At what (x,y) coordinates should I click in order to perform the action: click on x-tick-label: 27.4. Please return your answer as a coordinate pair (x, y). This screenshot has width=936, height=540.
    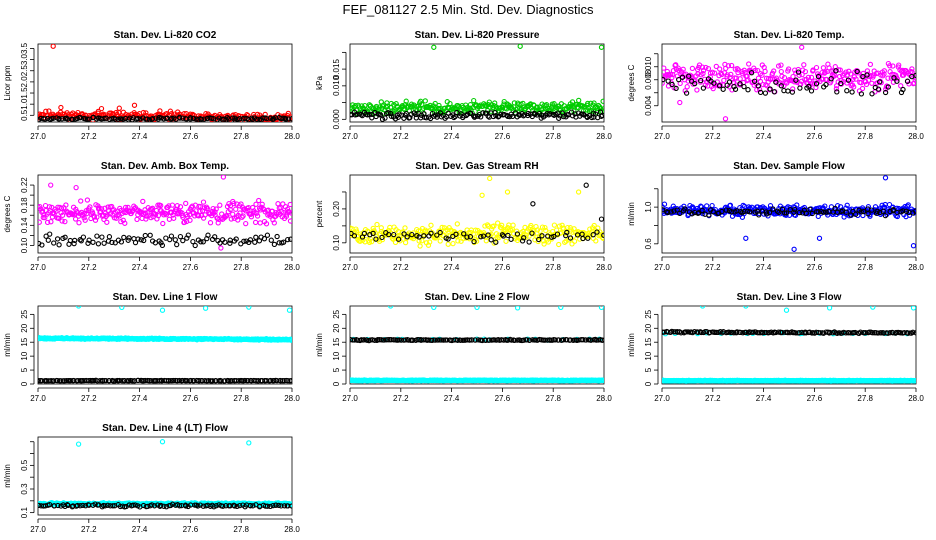
    Looking at the image, I should click on (764, 398).